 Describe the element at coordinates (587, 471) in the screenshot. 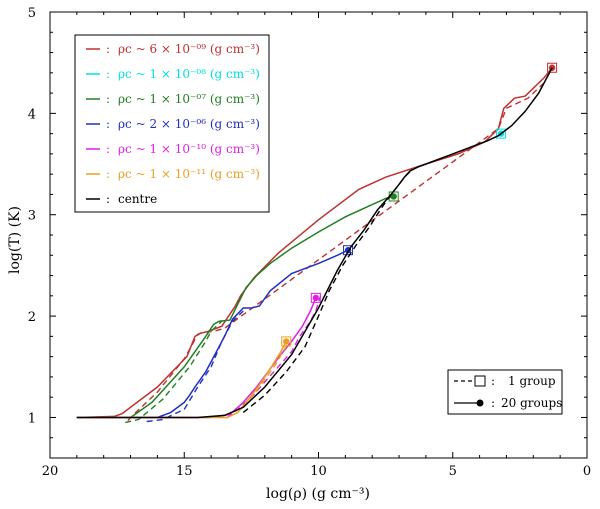

I see `x-tick-label: 0` at that location.